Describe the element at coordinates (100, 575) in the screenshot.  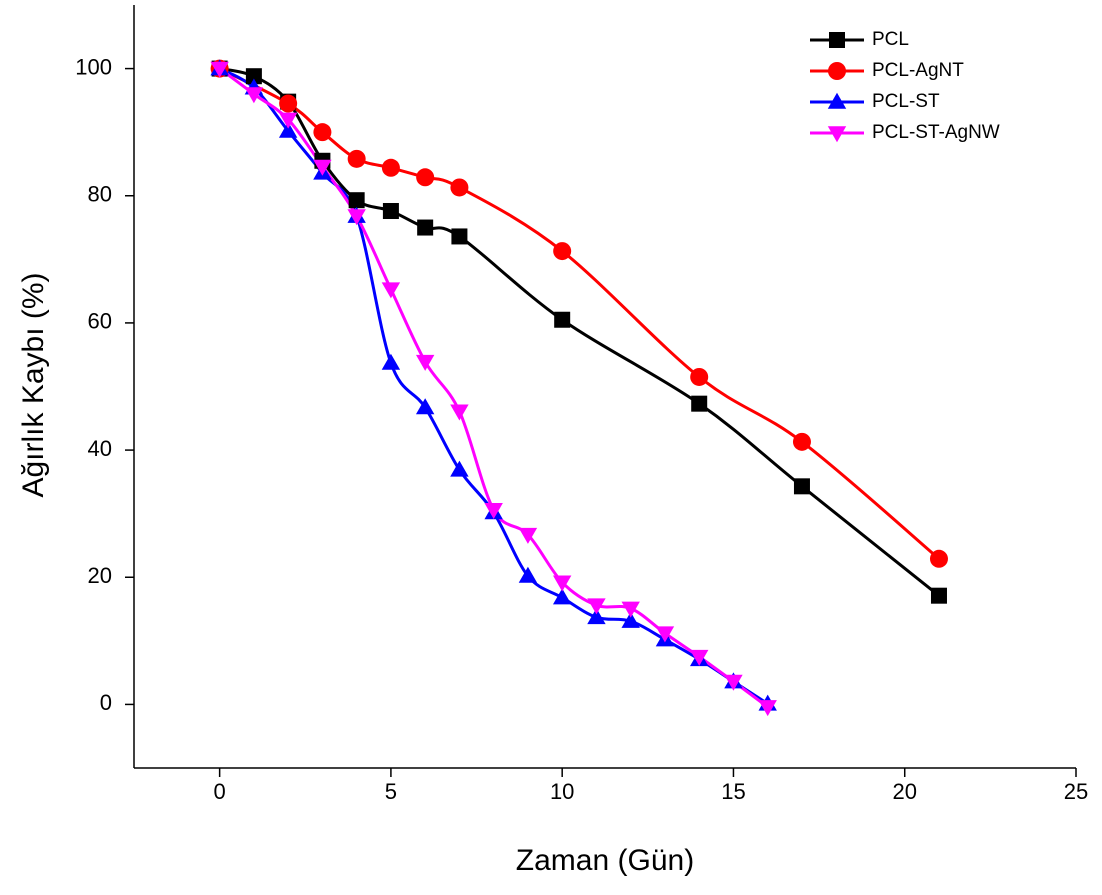
I see `y-tick-label: 20` at that location.